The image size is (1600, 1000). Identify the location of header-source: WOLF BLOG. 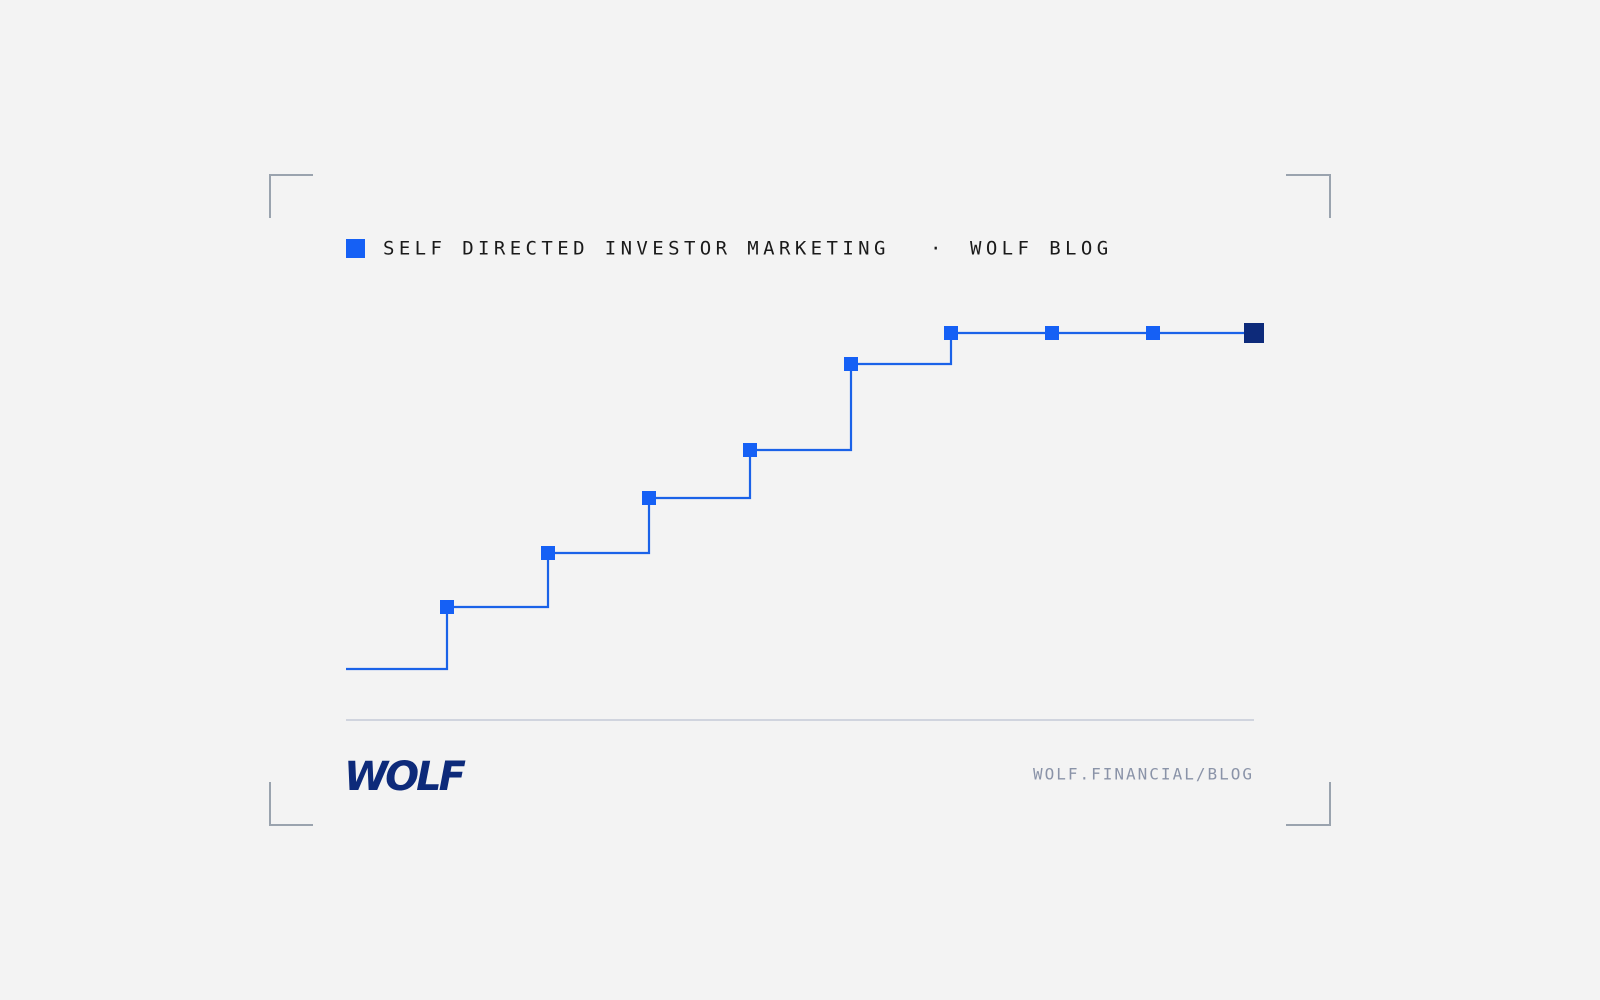
(1041, 249).